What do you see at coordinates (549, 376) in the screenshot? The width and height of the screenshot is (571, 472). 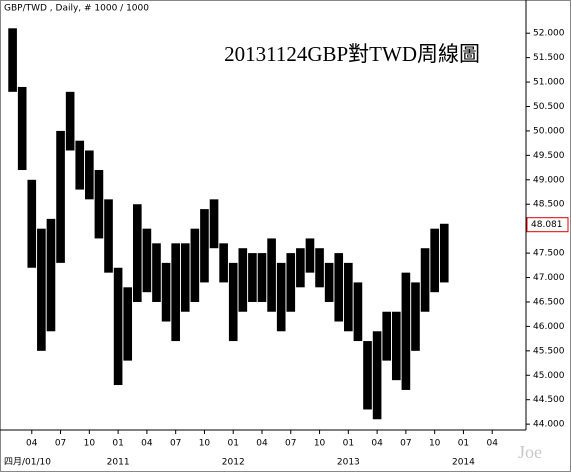 I see `y-tick-label: 45.000` at bounding box center [549, 376].